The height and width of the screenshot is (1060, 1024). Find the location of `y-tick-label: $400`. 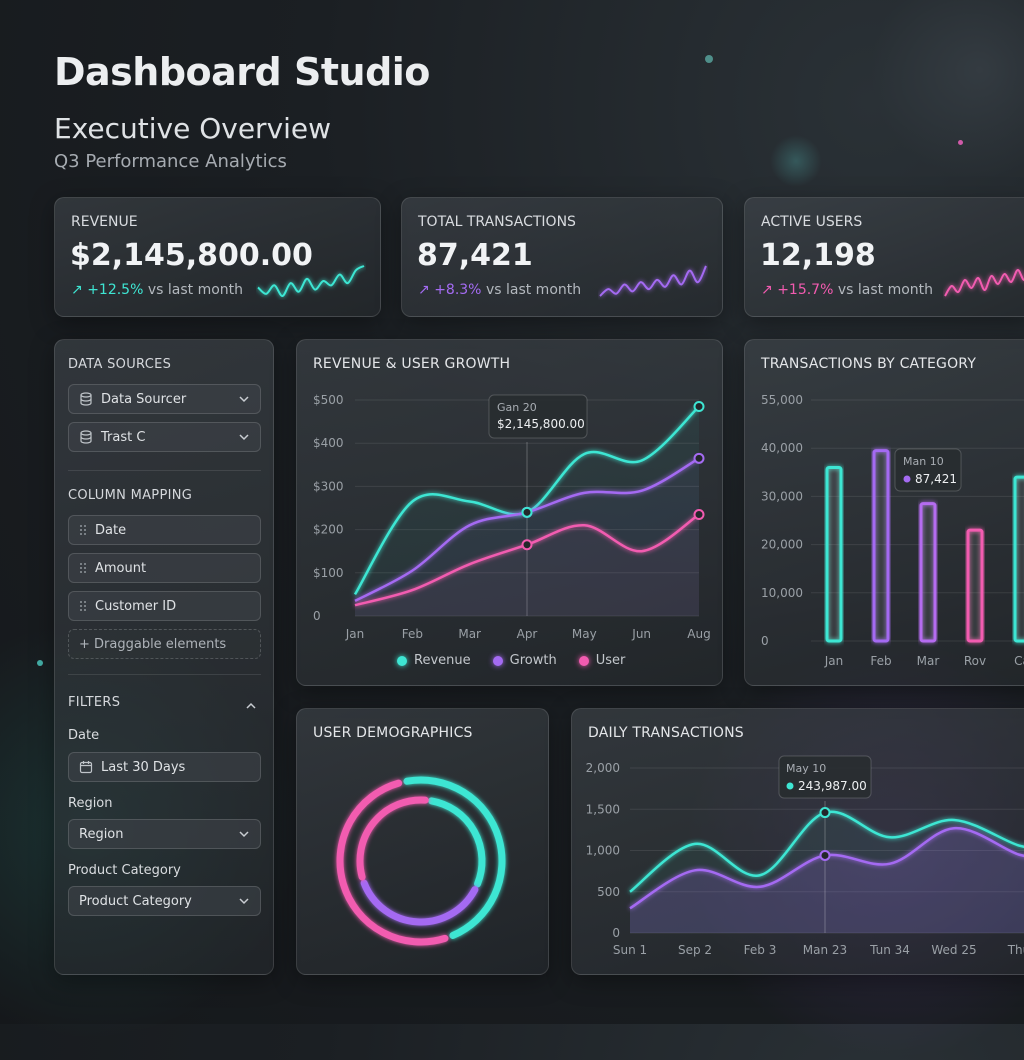

y-tick-label: $400 is located at coordinates (328, 443).